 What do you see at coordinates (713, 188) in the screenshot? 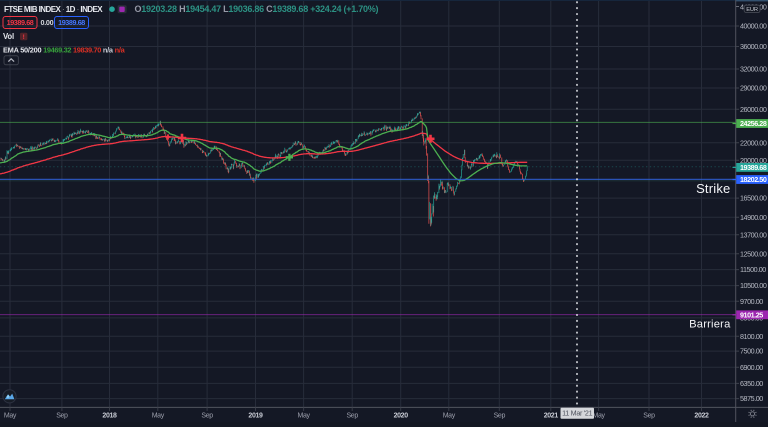
I see `svg-text: Strike` at bounding box center [713, 188].